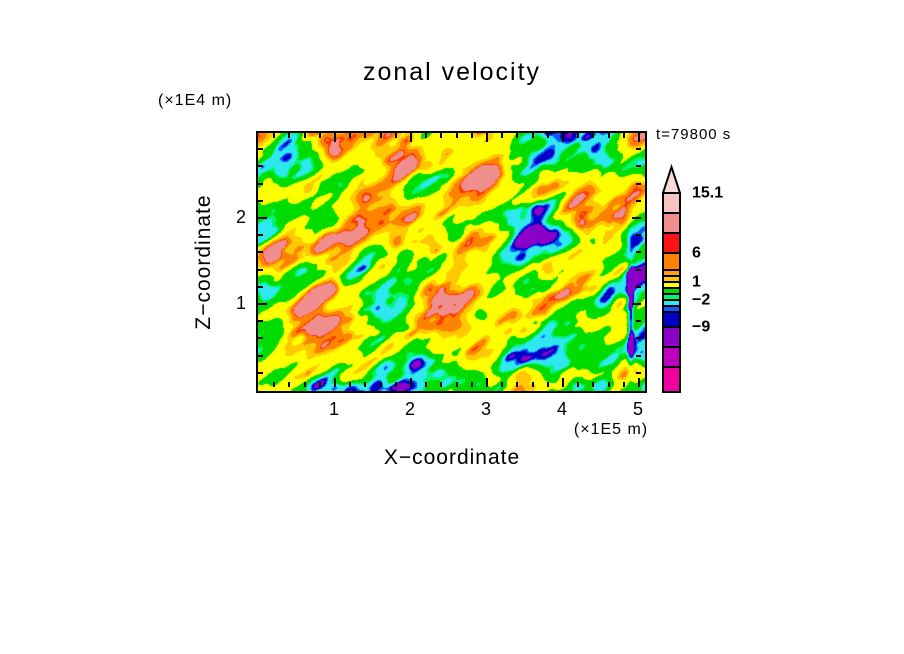 The width and height of the screenshot is (904, 654). I want to click on y-tick-label: 2, so click(240, 217).